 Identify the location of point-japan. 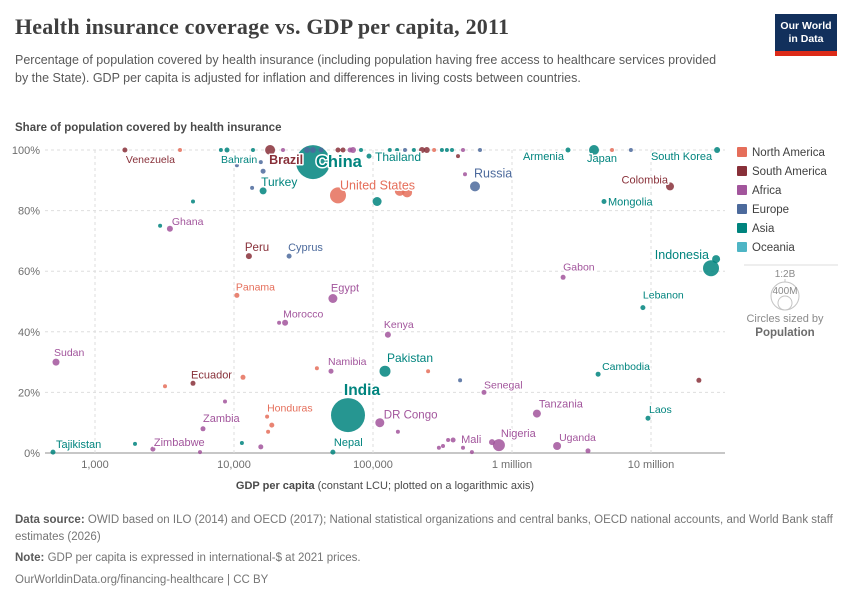
(594, 150).